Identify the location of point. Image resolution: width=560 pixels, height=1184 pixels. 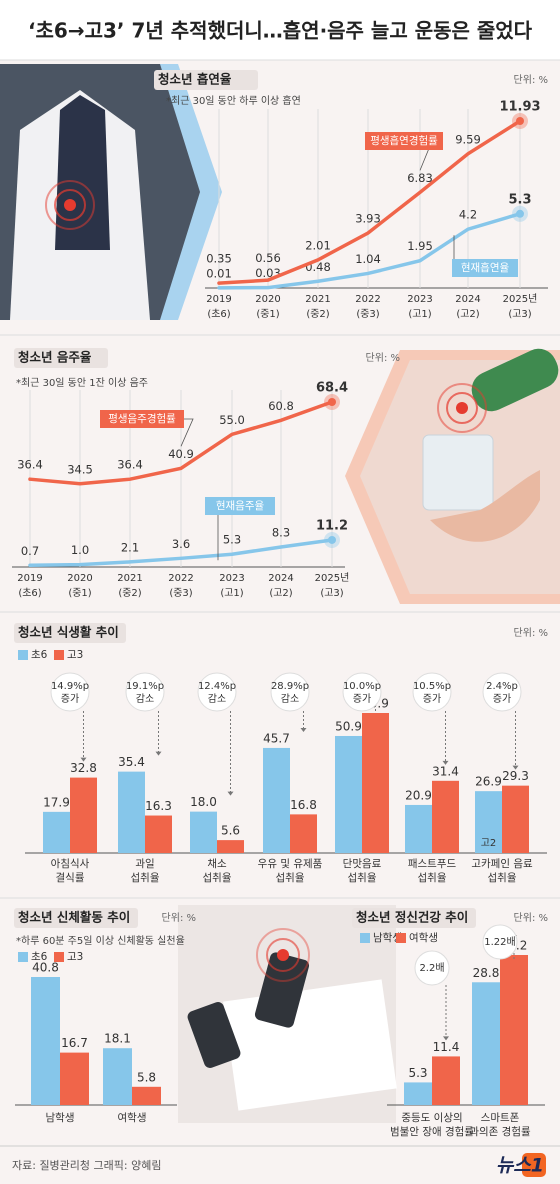
(520, 121).